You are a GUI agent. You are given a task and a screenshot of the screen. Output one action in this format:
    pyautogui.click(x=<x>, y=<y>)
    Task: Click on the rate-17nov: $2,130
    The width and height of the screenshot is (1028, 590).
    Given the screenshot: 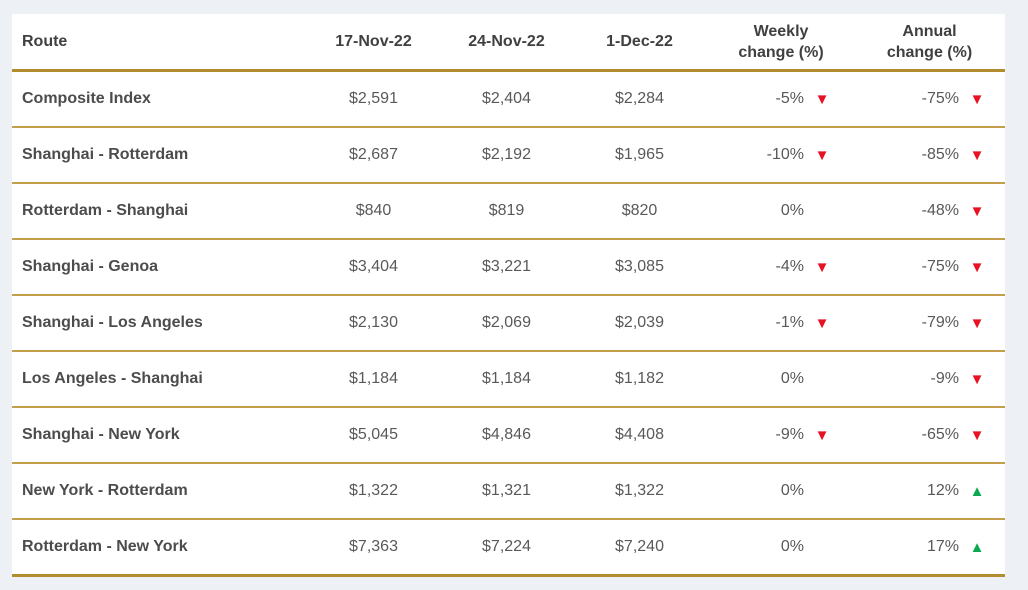 What is the action you would take?
    pyautogui.click(x=373, y=322)
    